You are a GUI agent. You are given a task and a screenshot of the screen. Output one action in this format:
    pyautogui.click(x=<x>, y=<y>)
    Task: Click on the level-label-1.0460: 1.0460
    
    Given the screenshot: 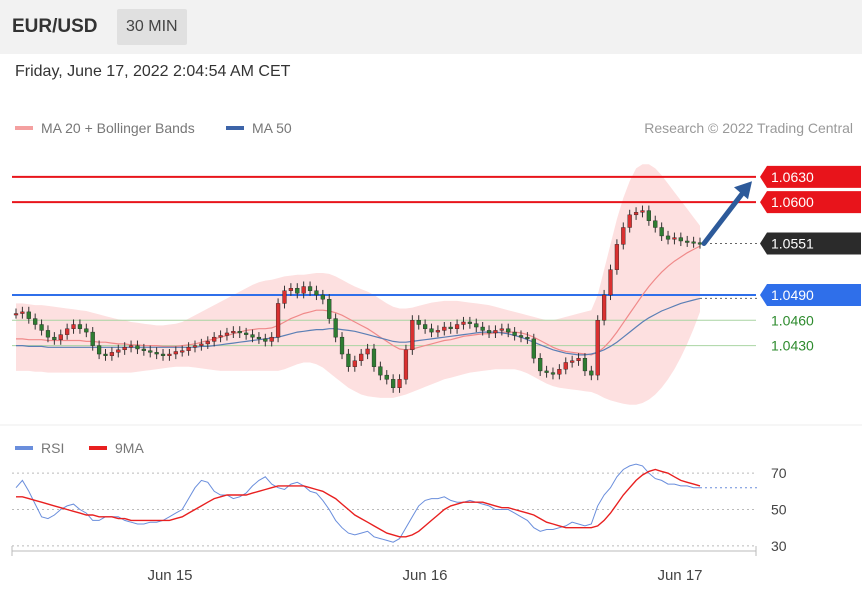 What is the action you would take?
    pyautogui.click(x=792, y=320)
    